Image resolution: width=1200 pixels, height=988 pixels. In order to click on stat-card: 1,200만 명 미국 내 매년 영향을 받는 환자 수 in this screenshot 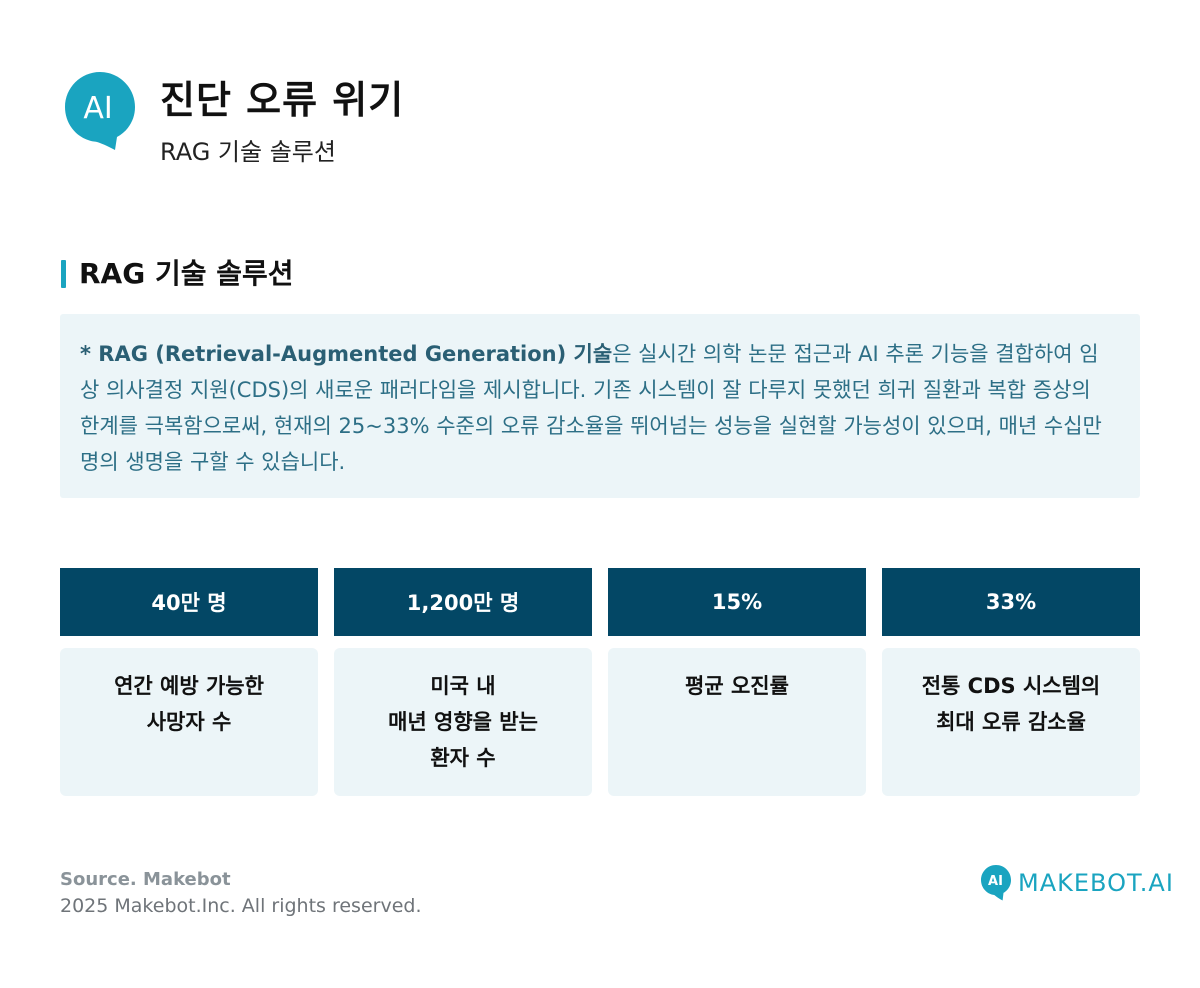, I will do `click(463, 682)`.